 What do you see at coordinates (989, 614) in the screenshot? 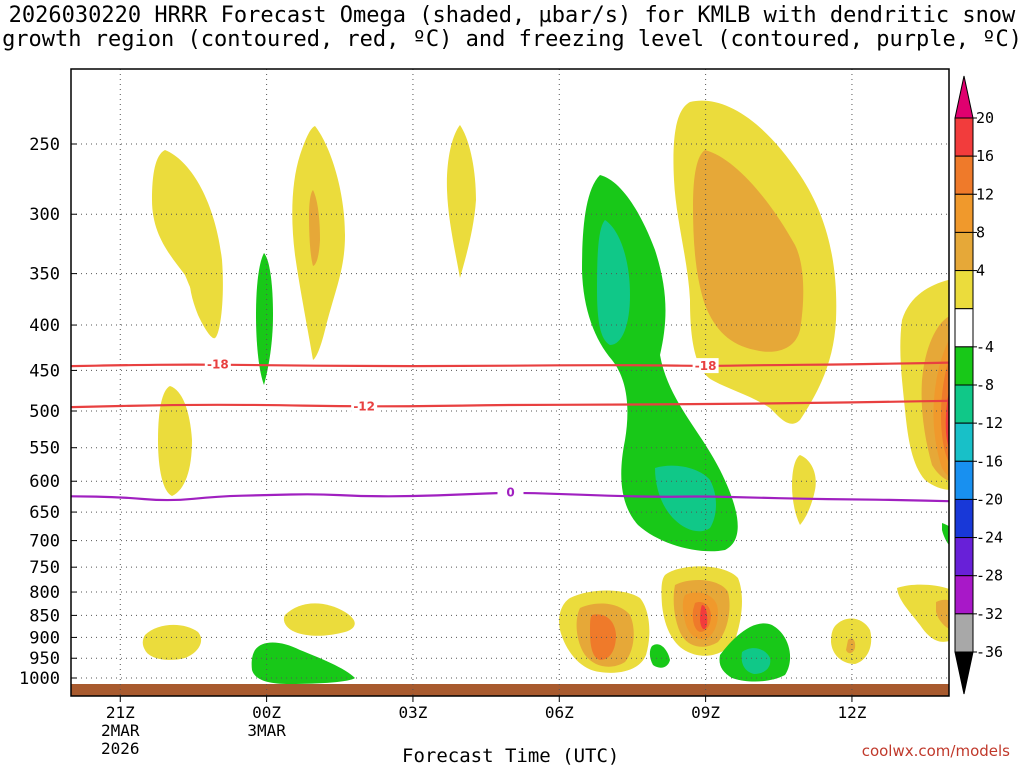
I see `colorbar-label: -32` at bounding box center [989, 614].